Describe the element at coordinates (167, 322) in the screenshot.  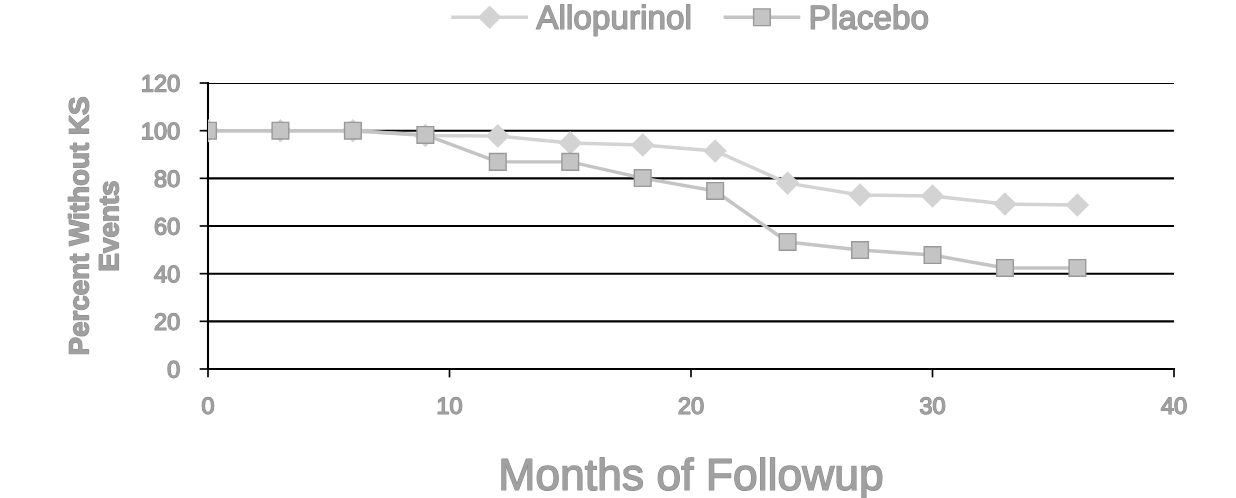
I see `y-tick-label: 20` at that location.